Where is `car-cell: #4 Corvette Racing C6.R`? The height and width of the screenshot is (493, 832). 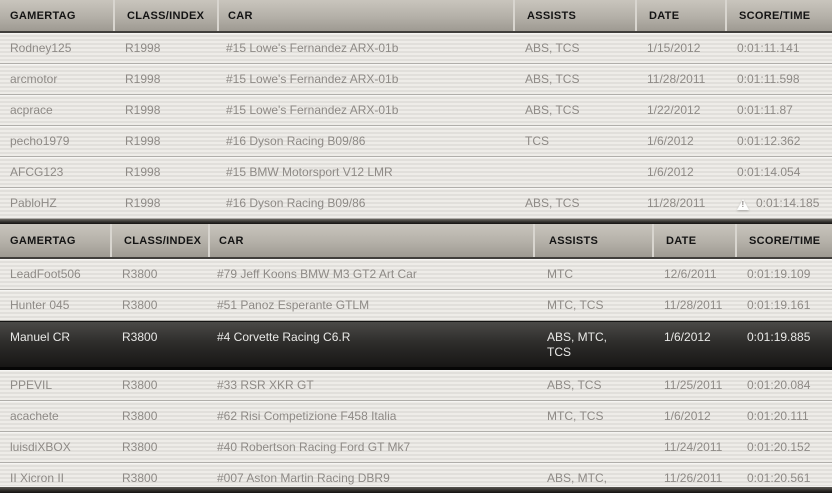 car-cell: #4 Corvette Racing C6.R is located at coordinates (284, 337).